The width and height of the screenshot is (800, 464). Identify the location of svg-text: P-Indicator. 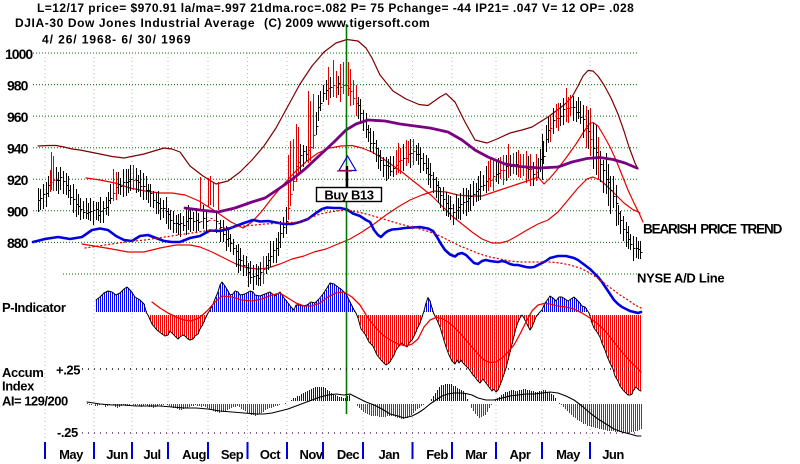
(34, 307).